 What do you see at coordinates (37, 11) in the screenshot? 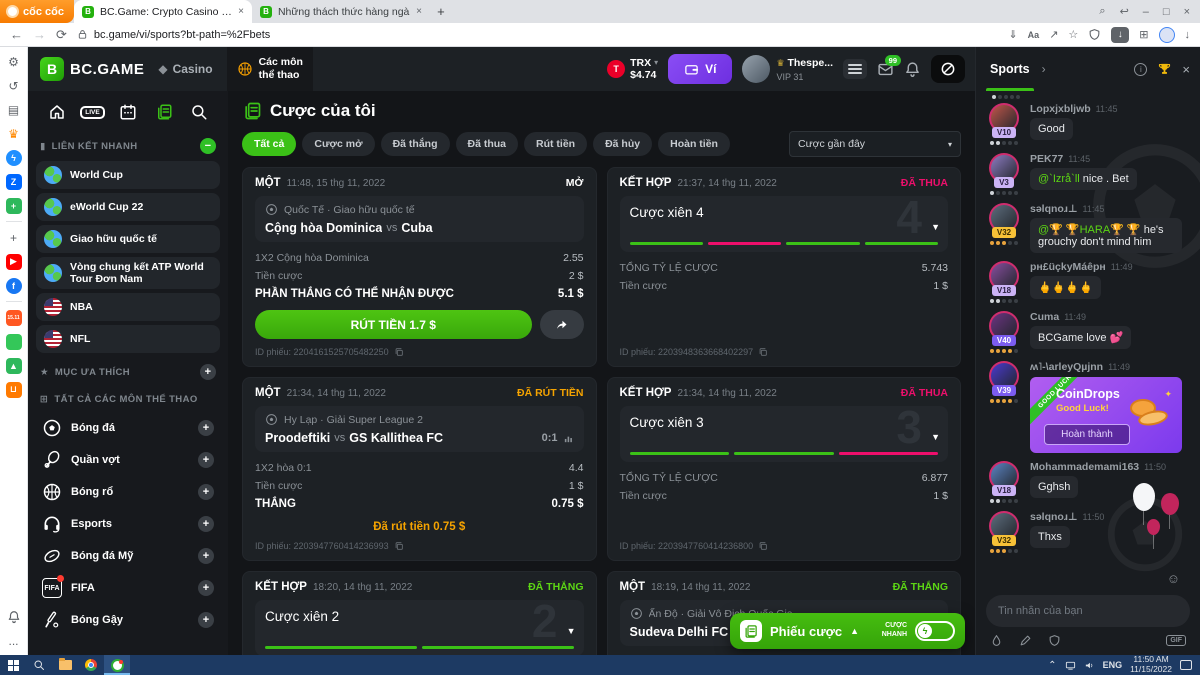
I see `coccoc-brand: cốc cốc` at bounding box center [37, 11].